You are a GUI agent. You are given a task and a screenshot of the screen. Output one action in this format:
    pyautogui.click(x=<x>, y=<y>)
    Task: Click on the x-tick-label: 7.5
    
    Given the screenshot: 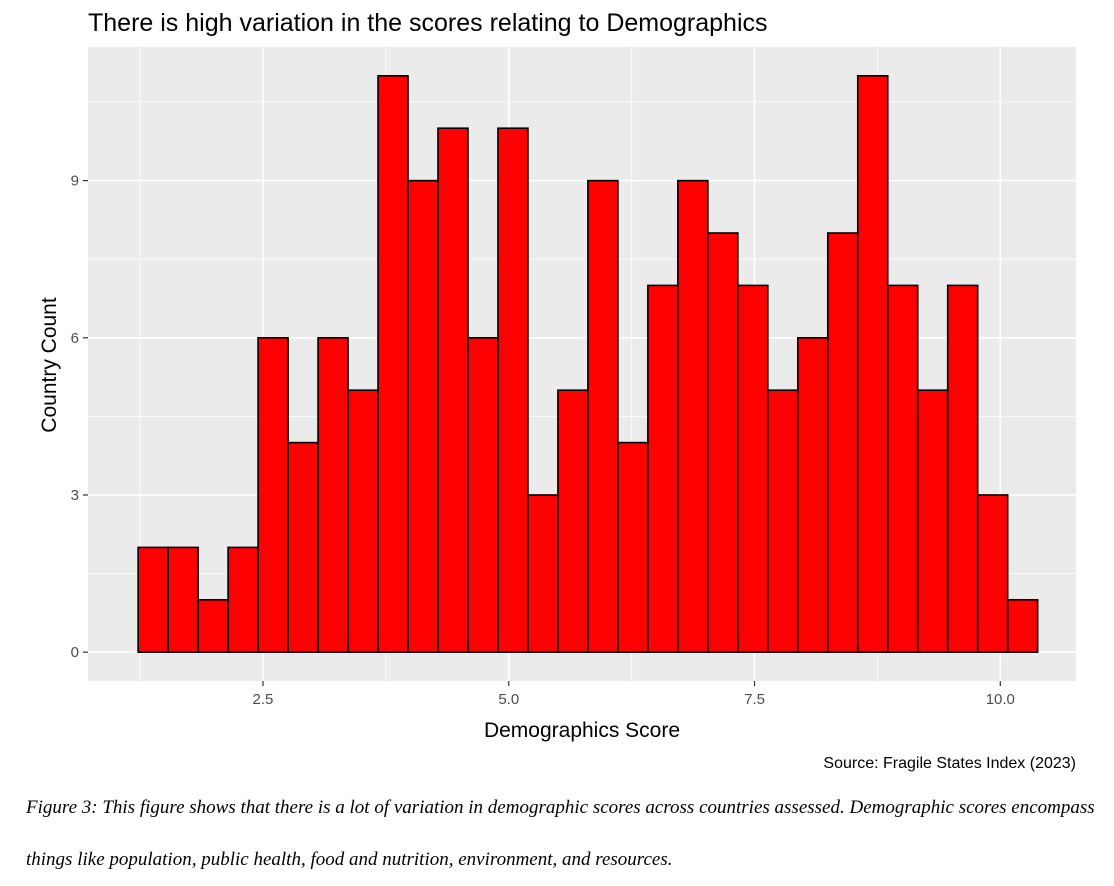 What is the action you would take?
    pyautogui.click(x=754, y=699)
    